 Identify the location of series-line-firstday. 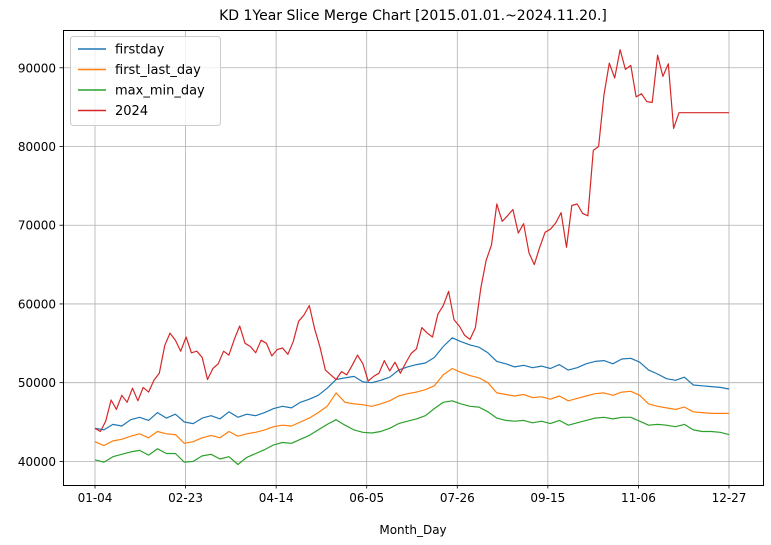
(412, 384).